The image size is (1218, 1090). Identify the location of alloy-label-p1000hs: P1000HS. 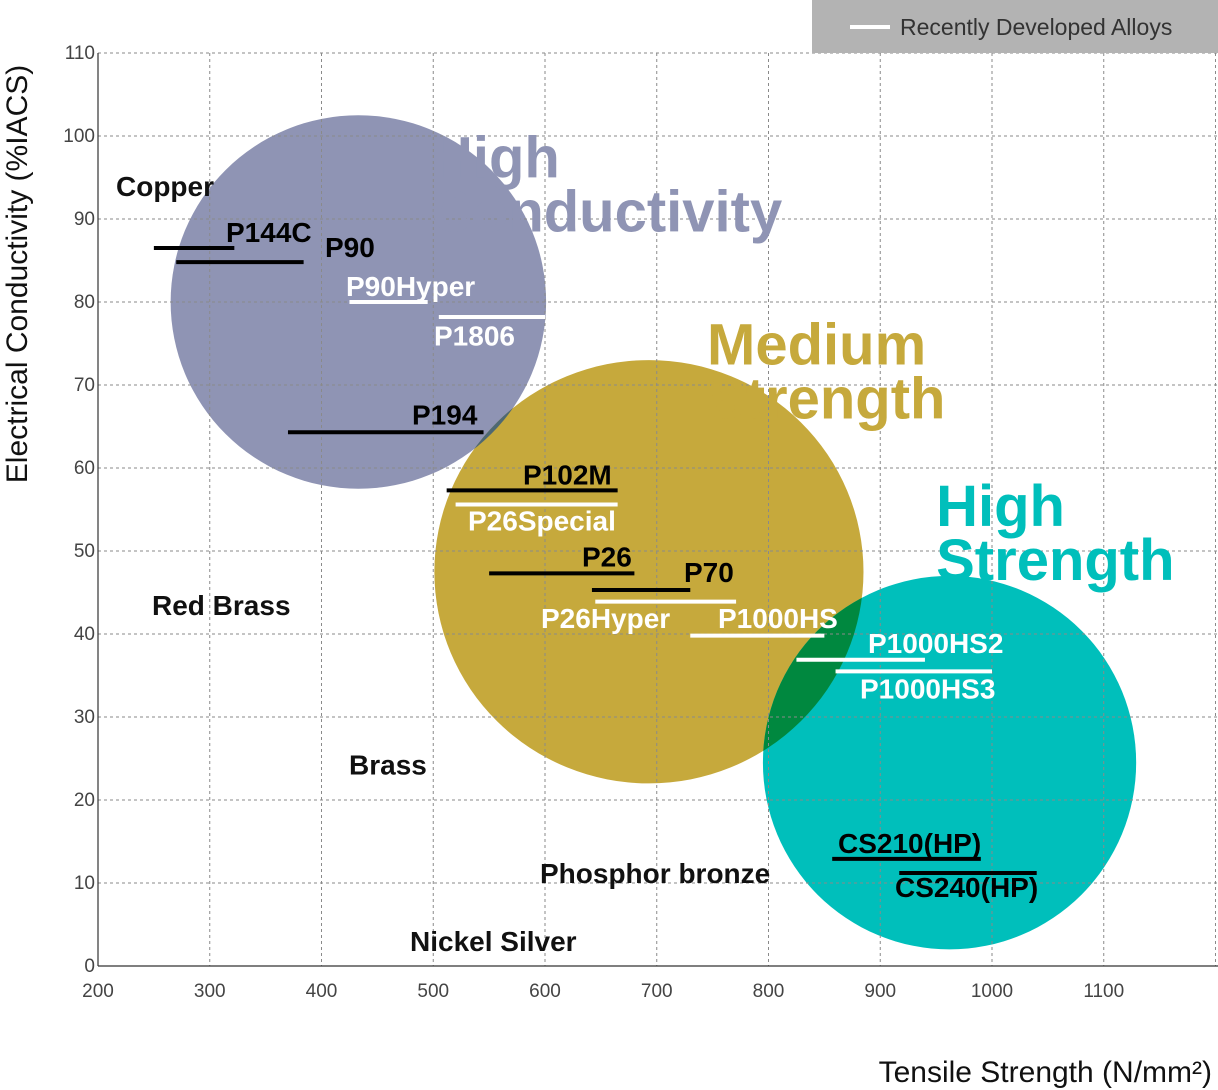
(778, 618).